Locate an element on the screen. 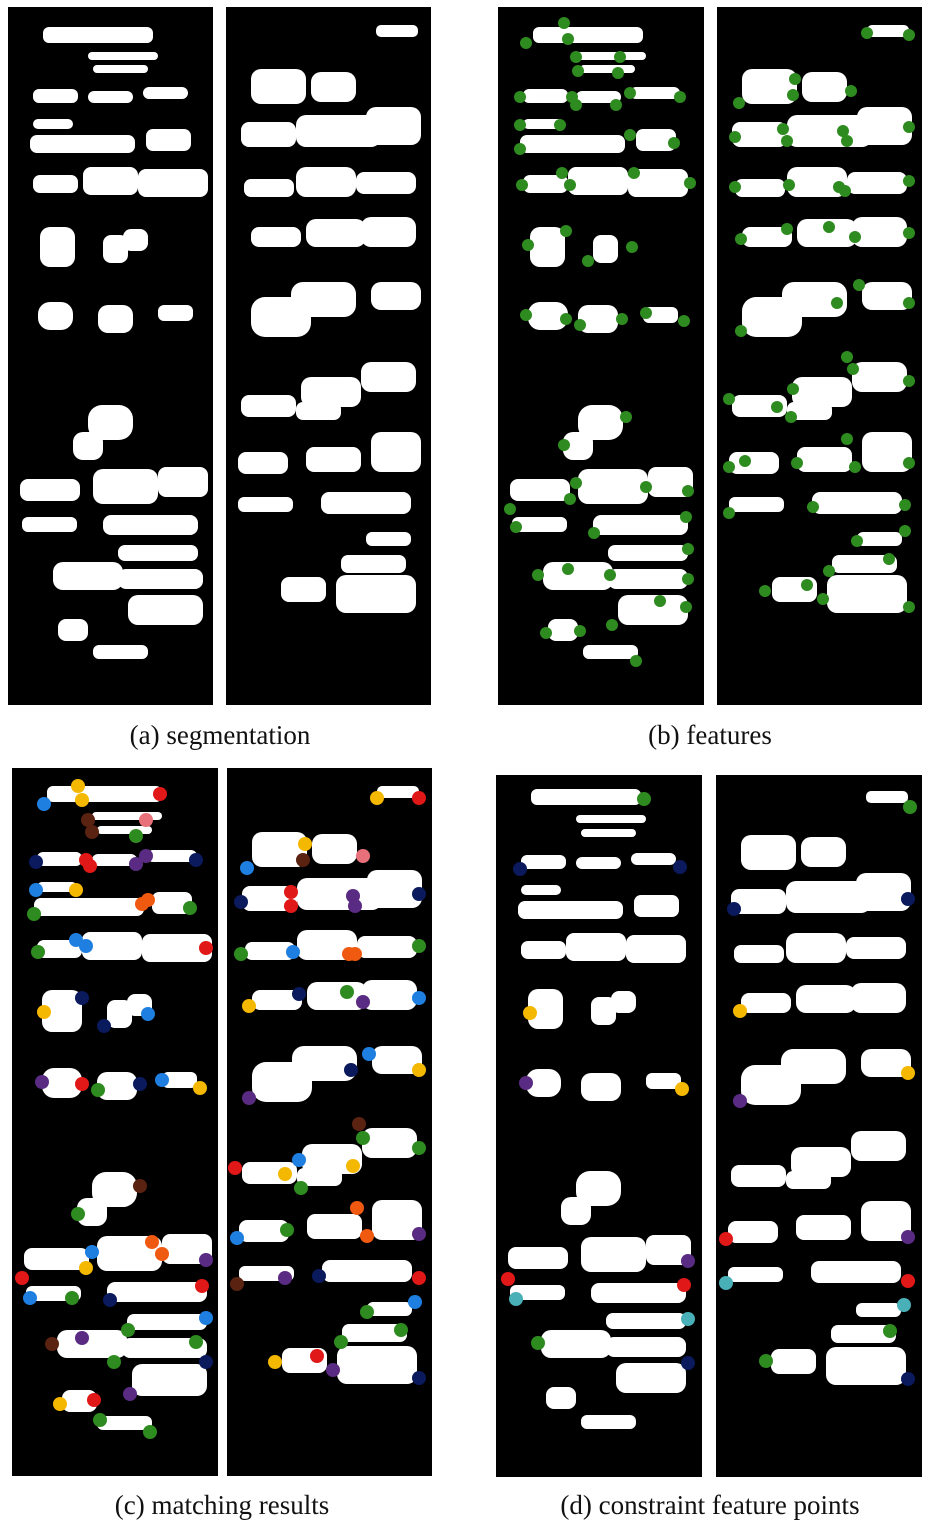  figure-d-left-panel is located at coordinates (599, 1126).